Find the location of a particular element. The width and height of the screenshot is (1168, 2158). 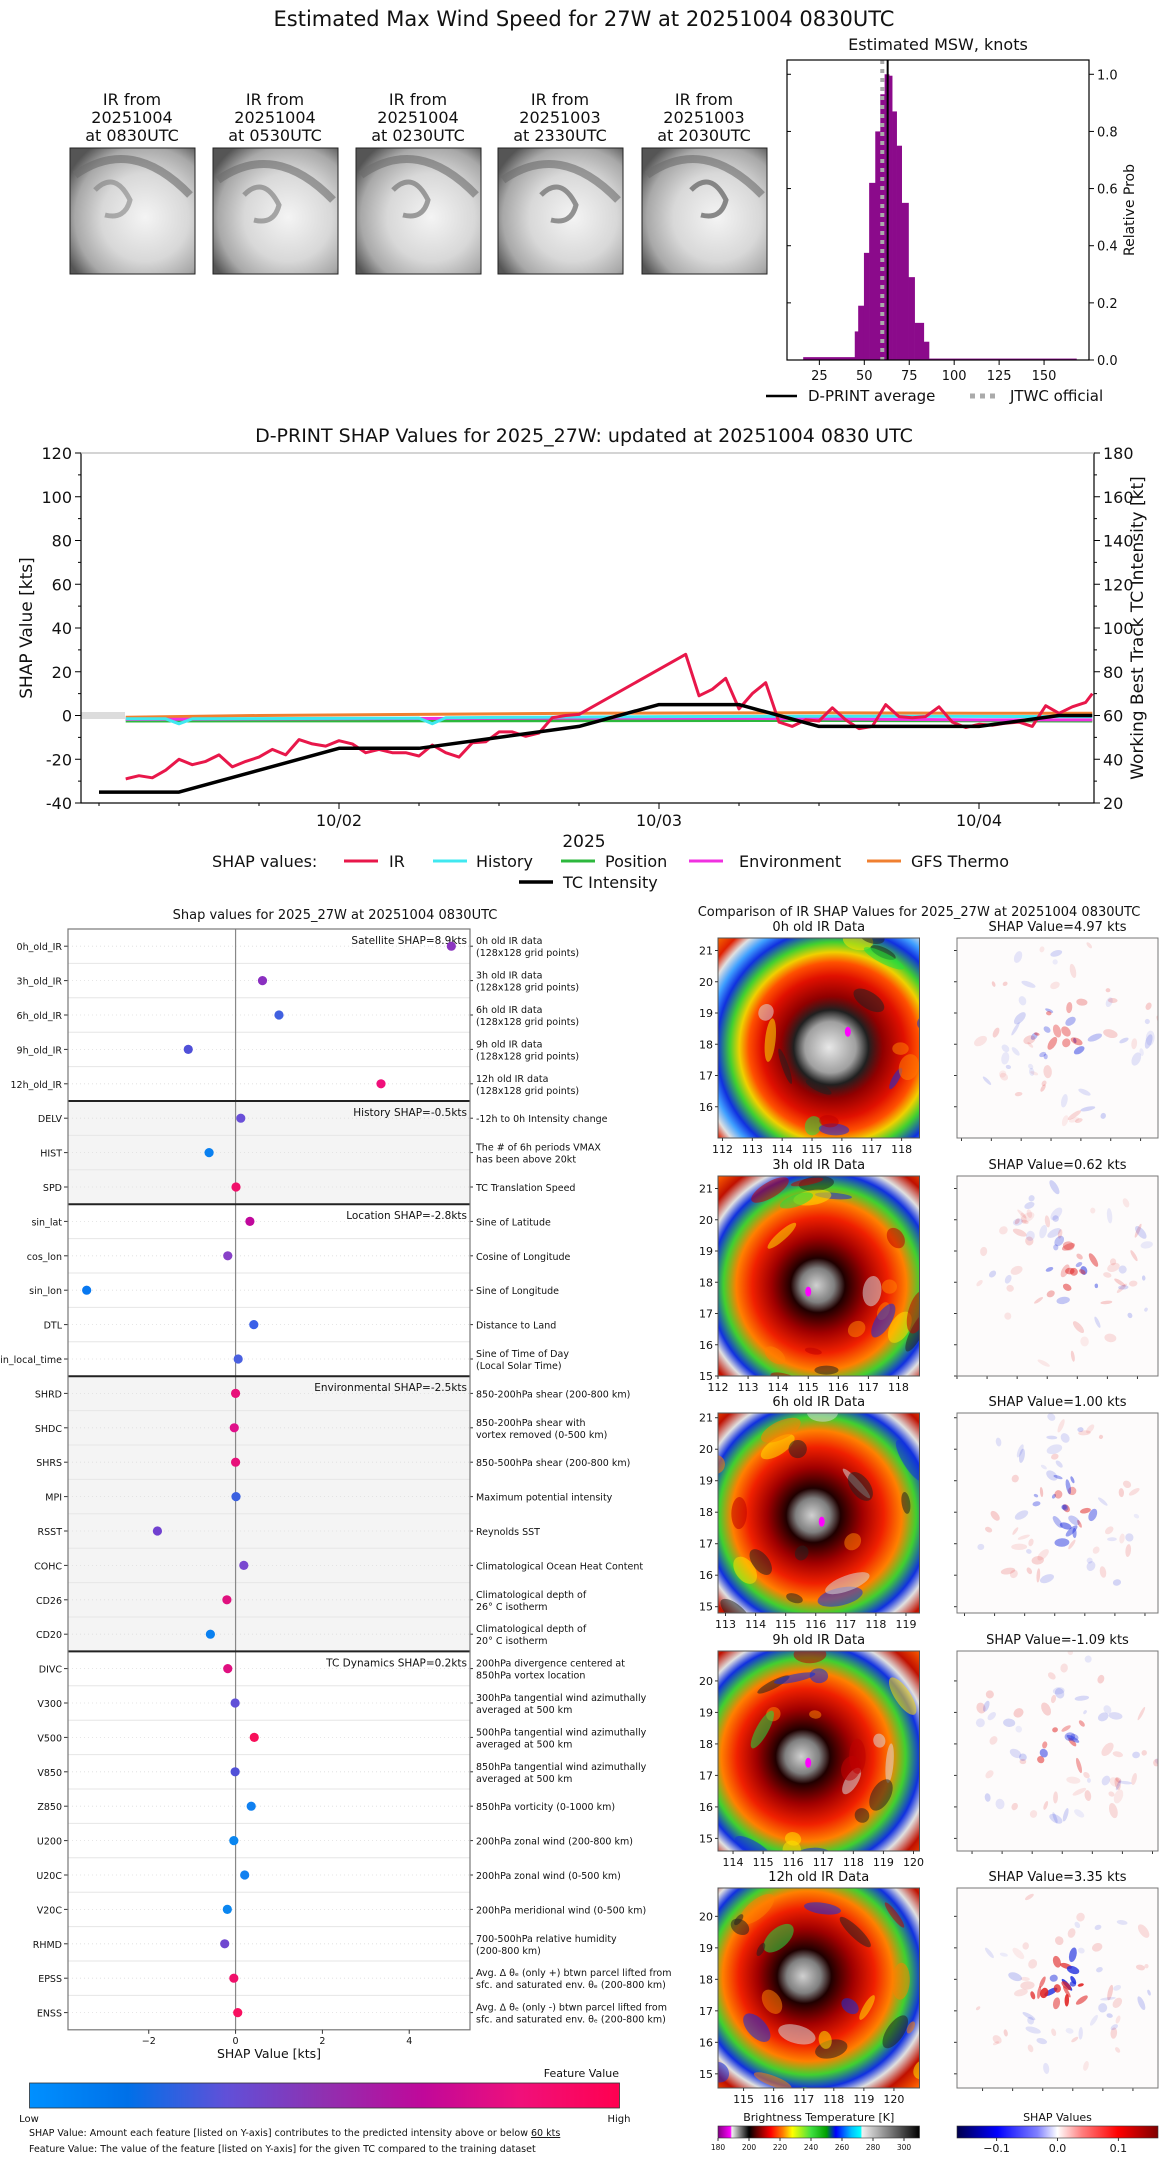

cloud-band is located at coordinates (560, 181).